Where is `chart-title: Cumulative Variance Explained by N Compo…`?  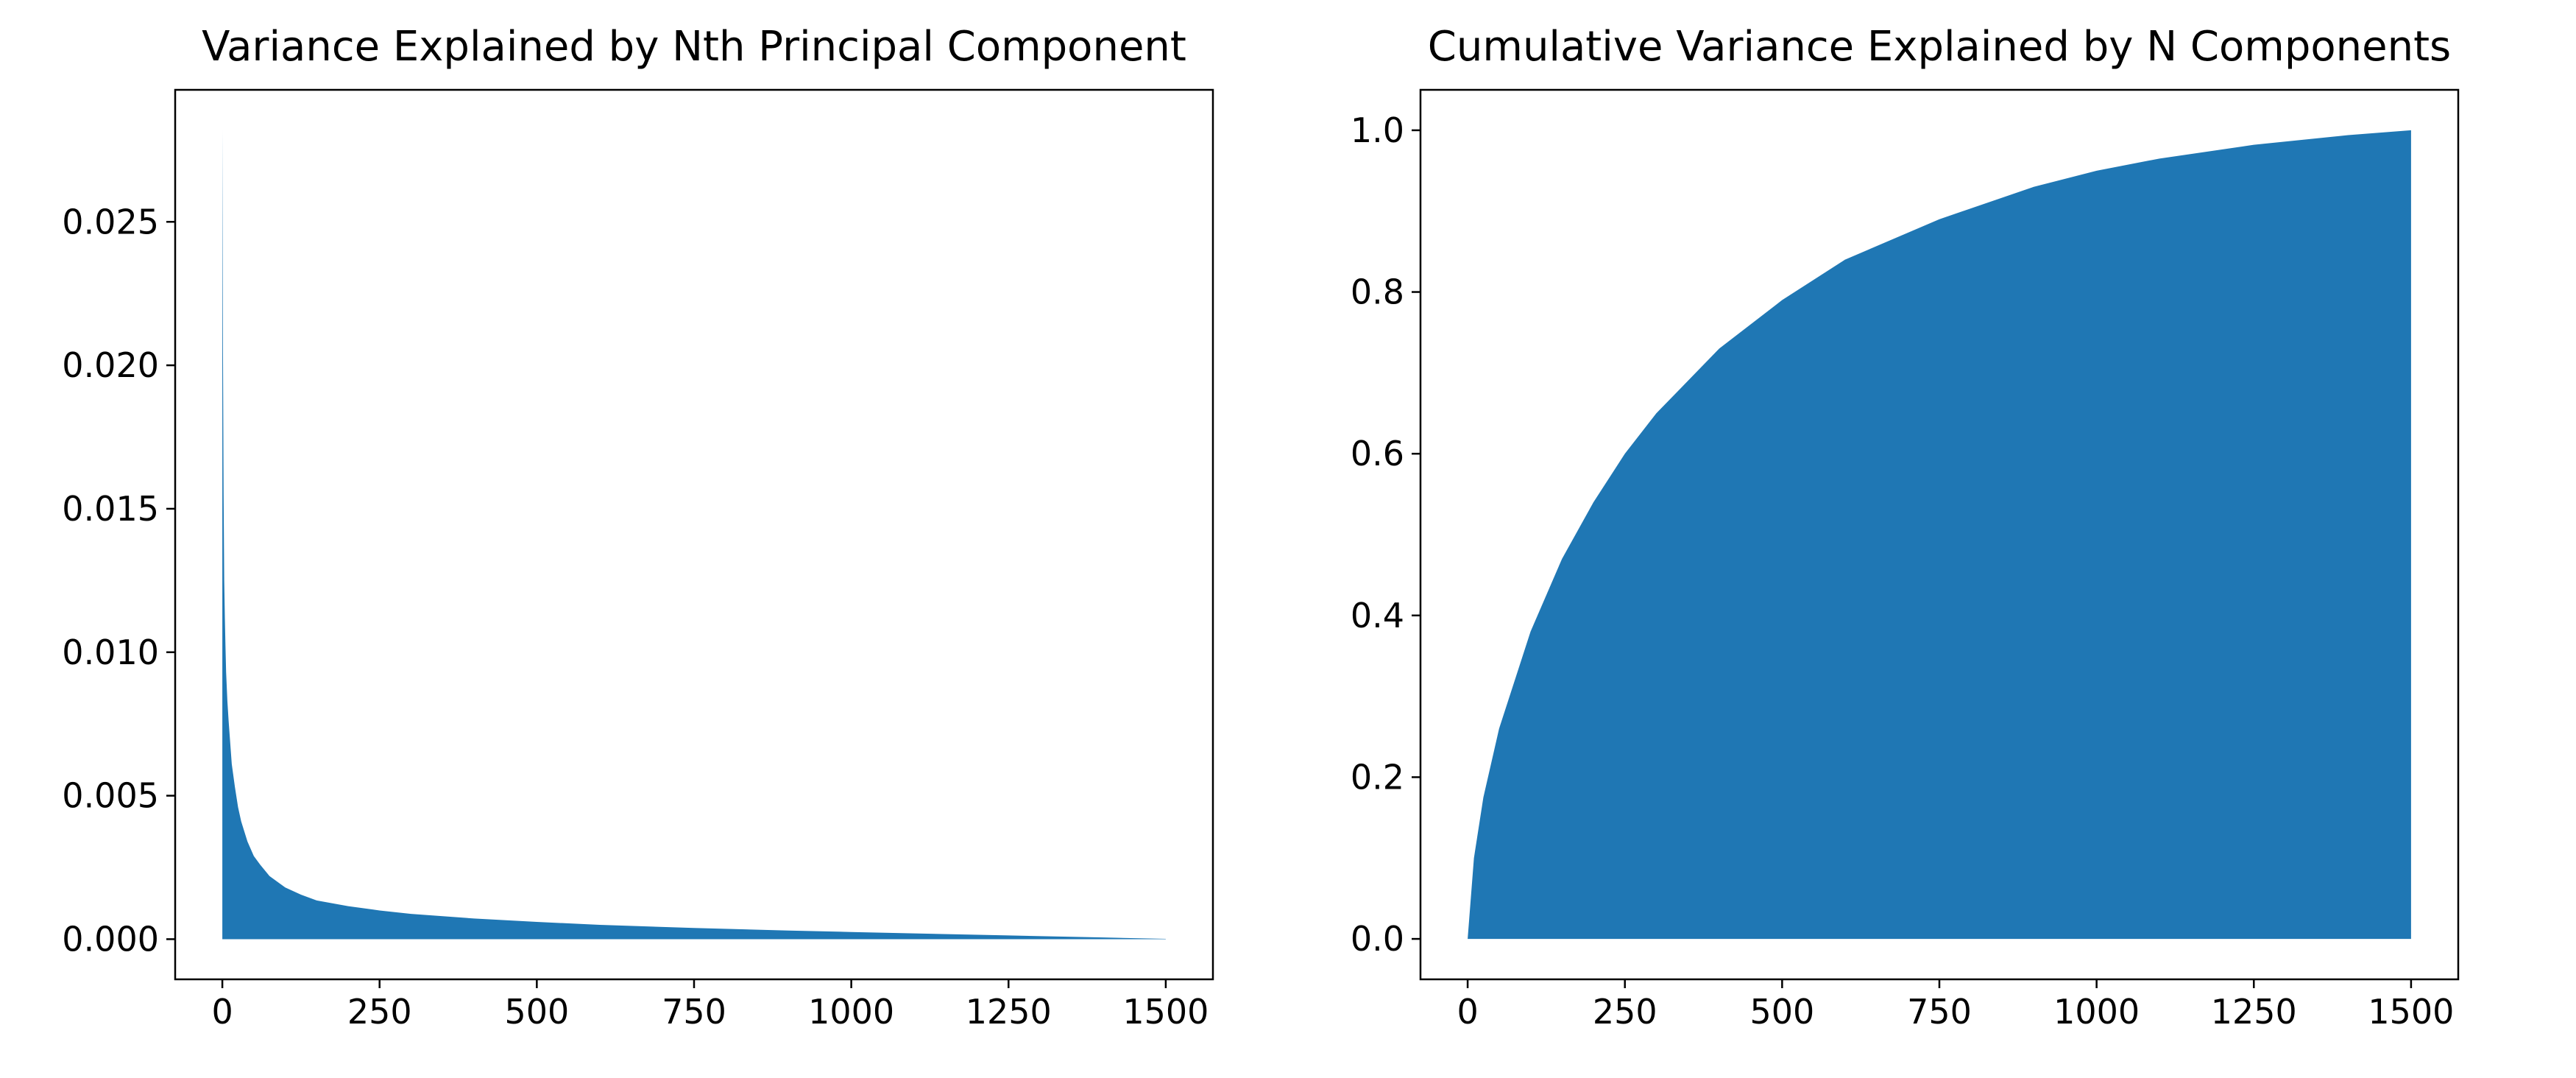 chart-title: Cumulative Variance Explained by N Compo… is located at coordinates (1939, 47).